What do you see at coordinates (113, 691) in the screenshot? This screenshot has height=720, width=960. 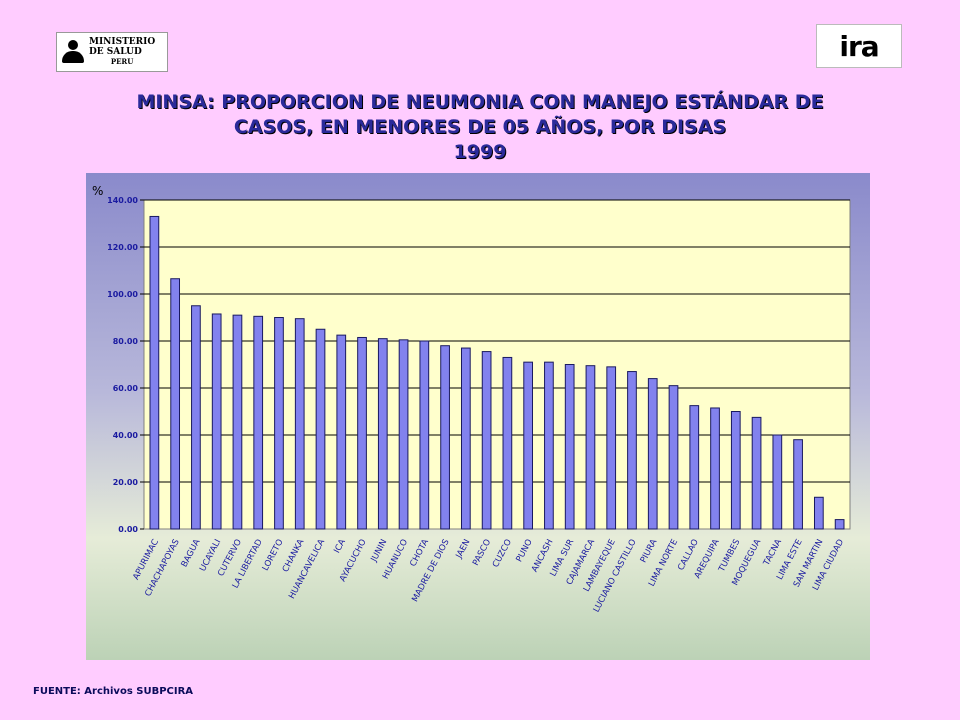 I see `source-note: FUENTE: Archivos SUBPCIRA` at bounding box center [113, 691].